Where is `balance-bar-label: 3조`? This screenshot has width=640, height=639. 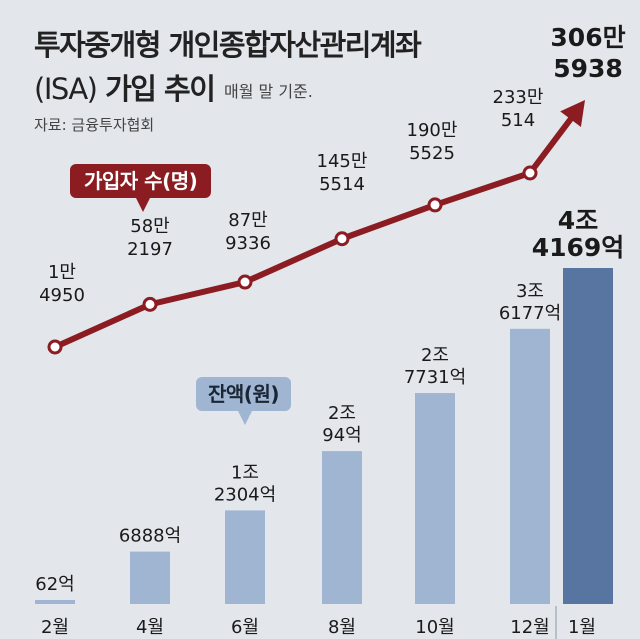
balance-bar-label: 3조 is located at coordinates (530, 291).